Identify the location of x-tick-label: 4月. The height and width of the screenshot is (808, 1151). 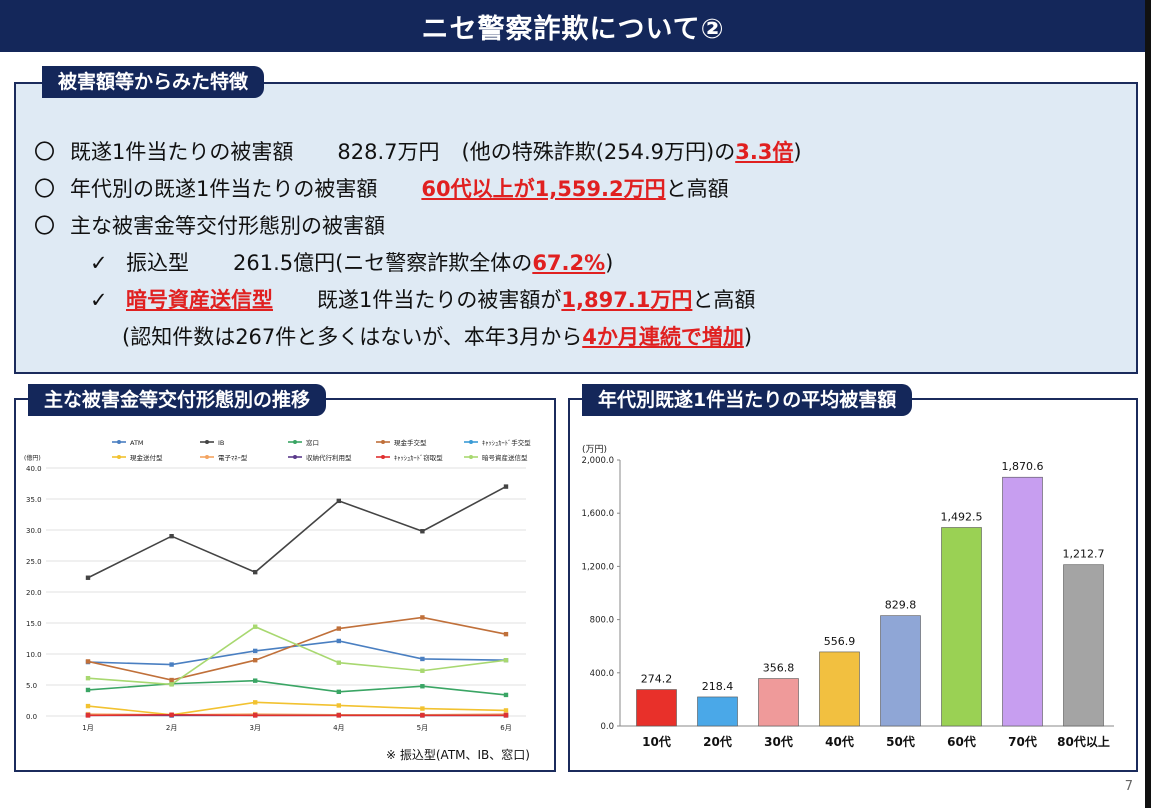
(338, 728).